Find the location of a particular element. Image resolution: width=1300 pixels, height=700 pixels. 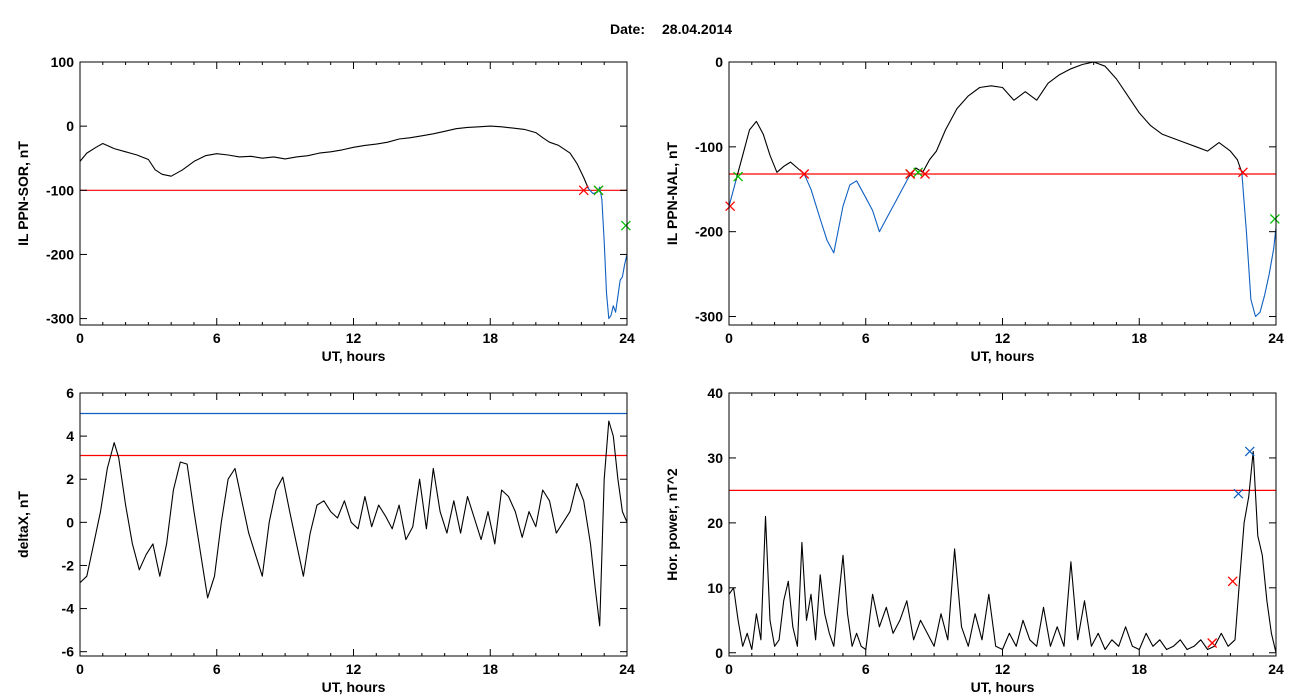

chart-1-marker-6-b is located at coordinates (925, 174).